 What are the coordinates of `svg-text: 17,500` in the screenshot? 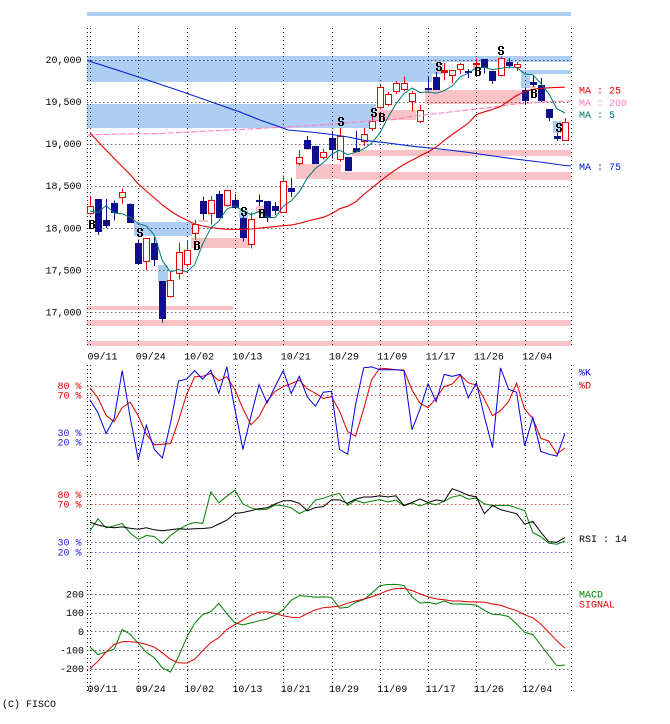 It's located at (63, 271).